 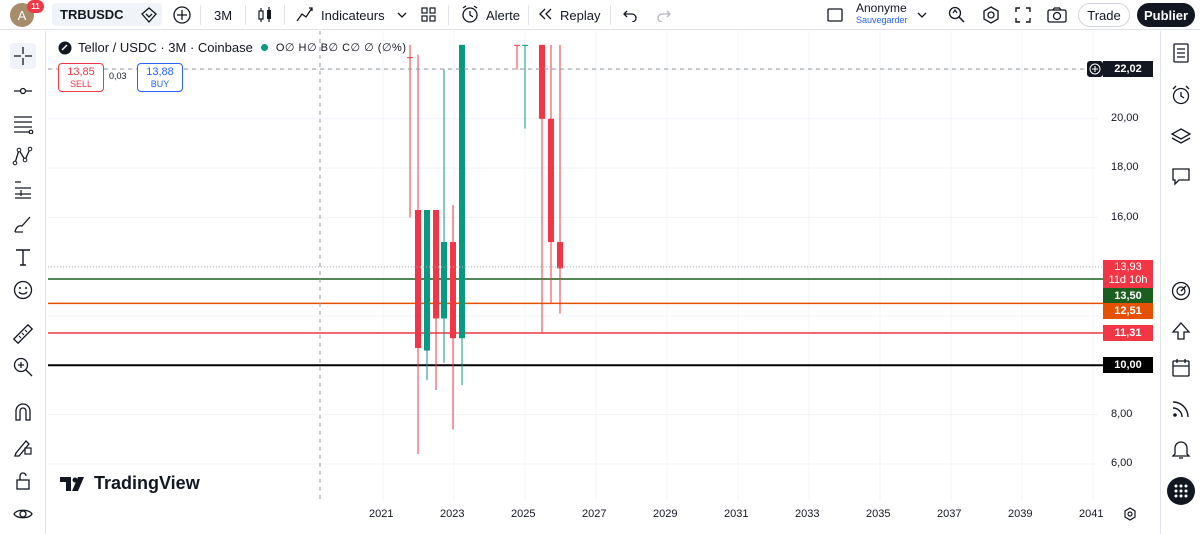 What do you see at coordinates (265, 15) in the screenshot?
I see `candles-icon` at bounding box center [265, 15].